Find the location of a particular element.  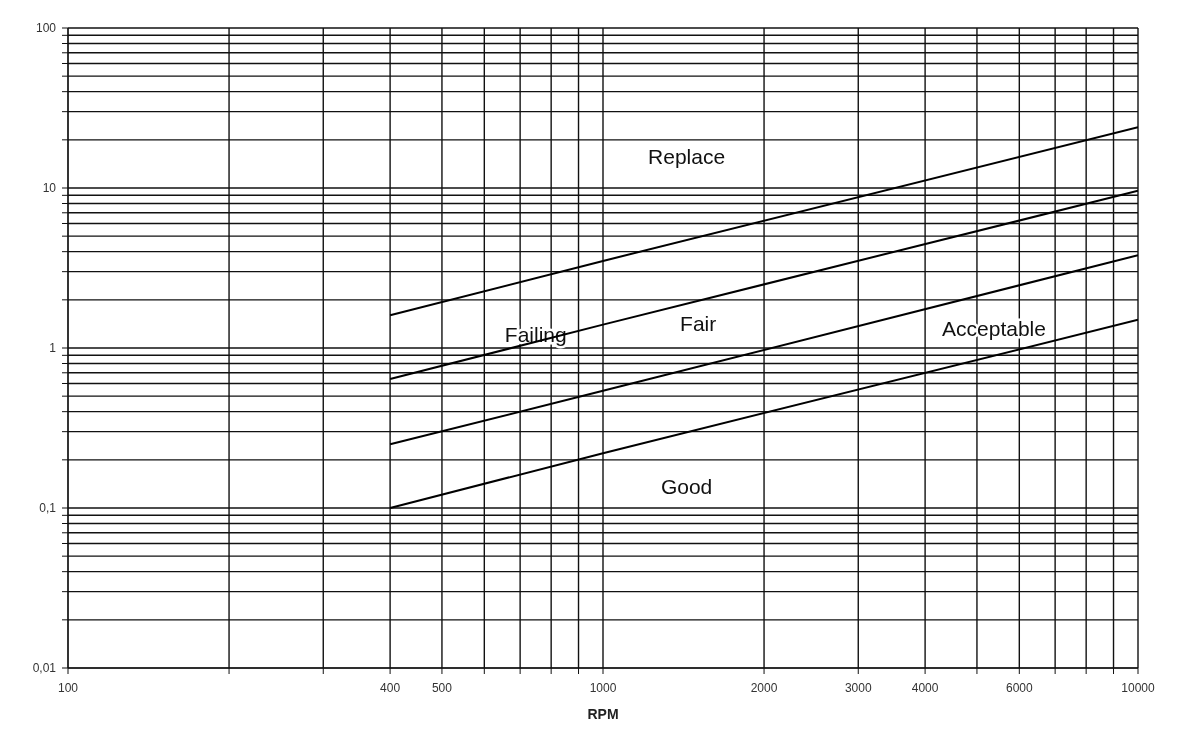

x-tick-label: 1000 is located at coordinates (603, 688).